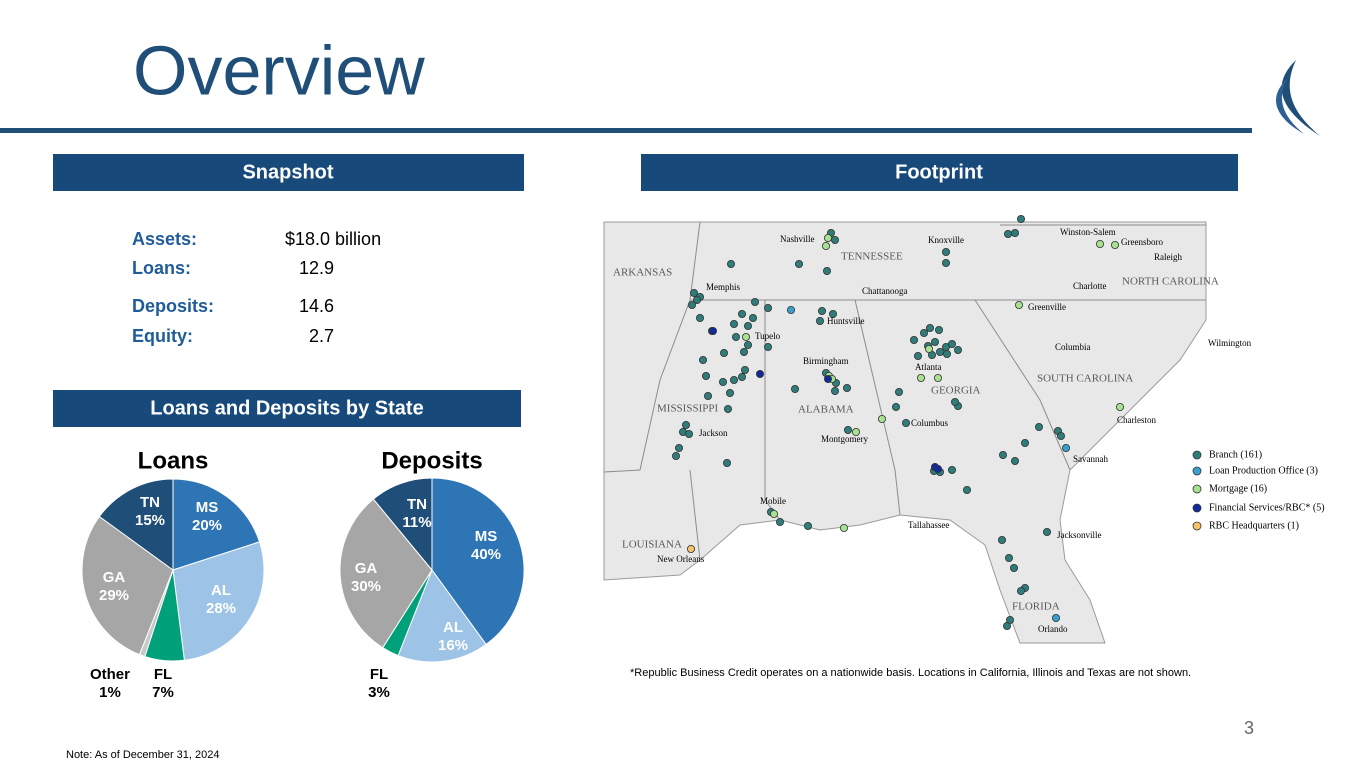 This screenshot has width=1365, height=768. I want to click on state-label: SOUTH CAROLINA, so click(1085, 379).